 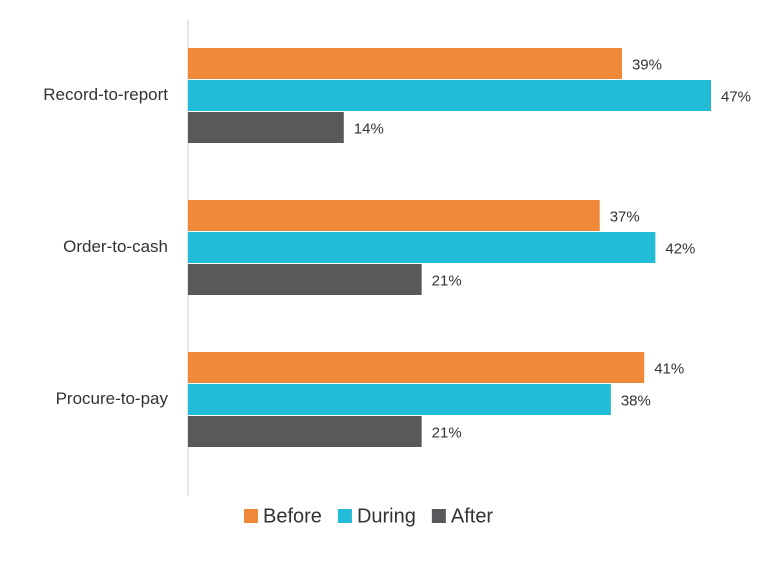 What do you see at coordinates (472, 516) in the screenshot?
I see `legend-label: After` at bounding box center [472, 516].